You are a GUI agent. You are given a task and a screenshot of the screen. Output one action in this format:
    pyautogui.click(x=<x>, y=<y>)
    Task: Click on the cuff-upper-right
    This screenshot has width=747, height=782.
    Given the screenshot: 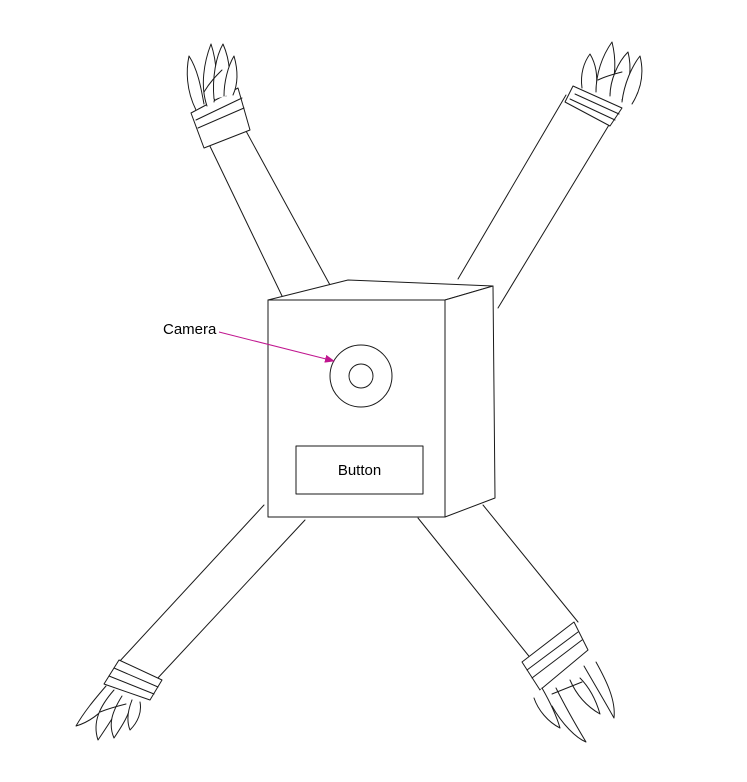 What is the action you would take?
    pyautogui.click(x=593, y=106)
    